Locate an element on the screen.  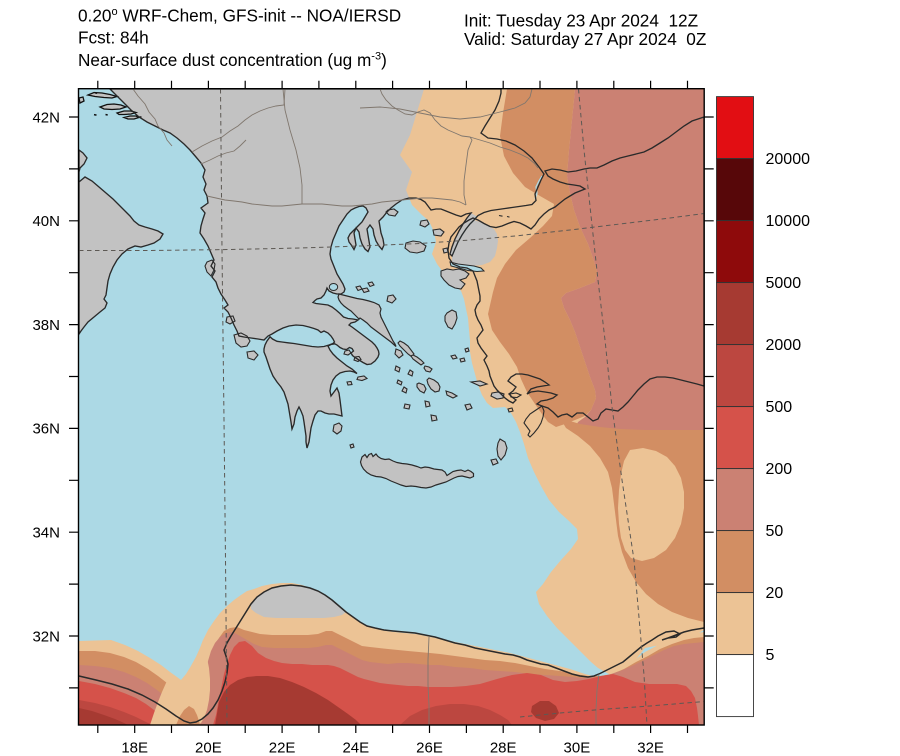
svg-text: 10000 is located at coordinates (788, 221).